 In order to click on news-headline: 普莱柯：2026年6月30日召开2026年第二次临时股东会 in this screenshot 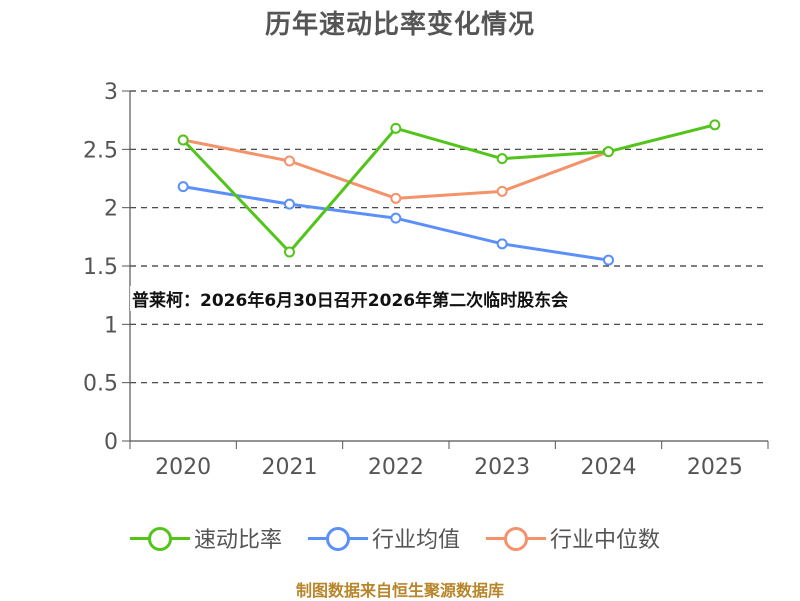, I will do `click(350, 298)`.